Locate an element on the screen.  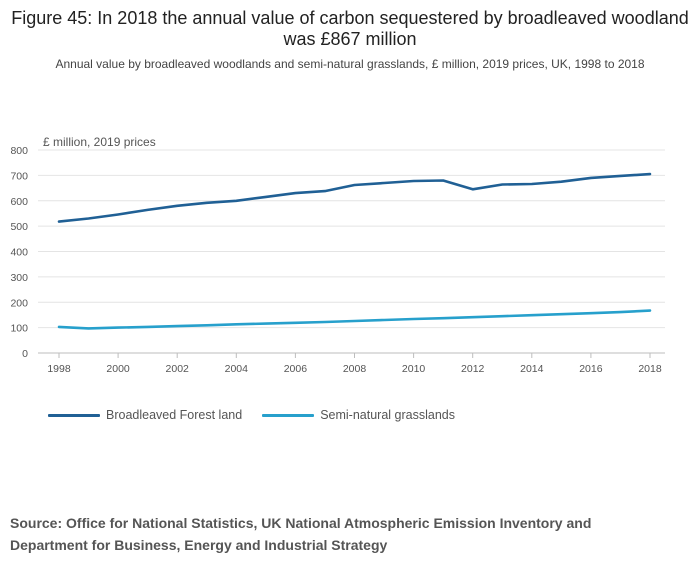
x-tick-label: 2008 is located at coordinates (355, 369).